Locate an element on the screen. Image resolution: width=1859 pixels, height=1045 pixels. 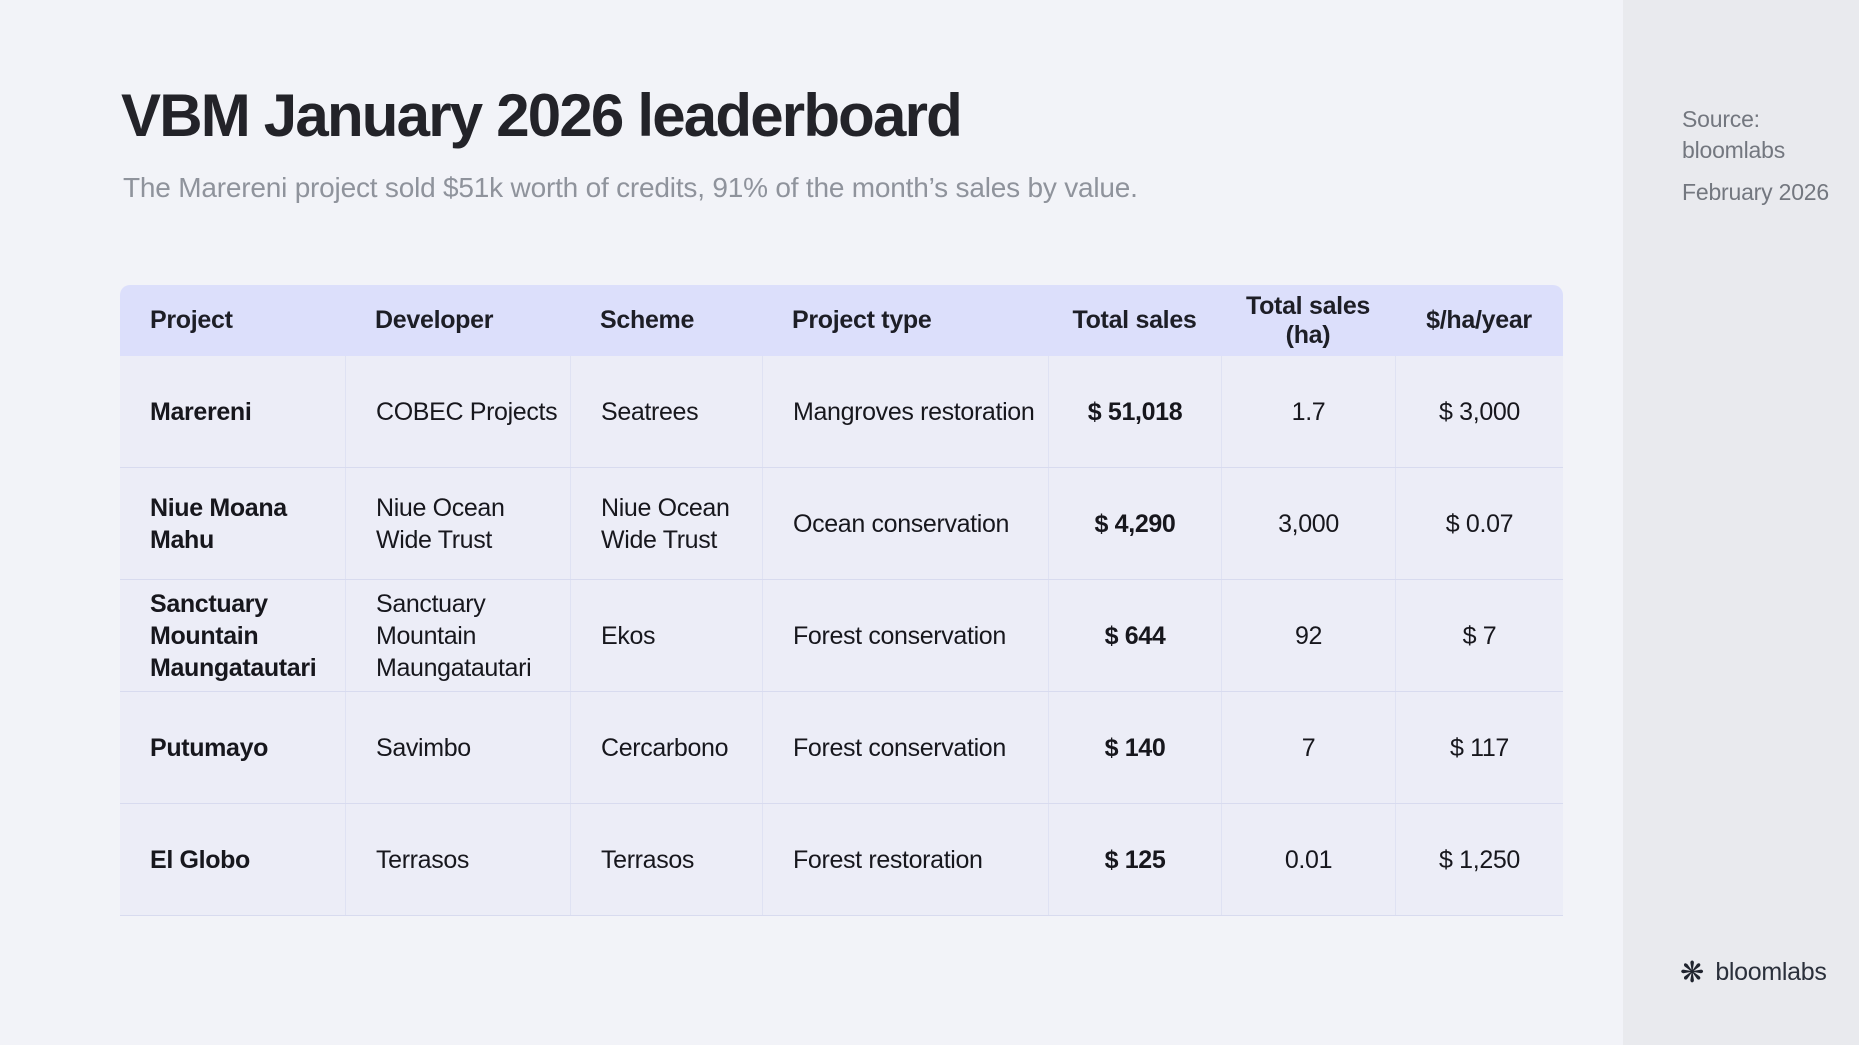
cell-developer: Niue Ocean Wide Trust is located at coordinates (457, 523).